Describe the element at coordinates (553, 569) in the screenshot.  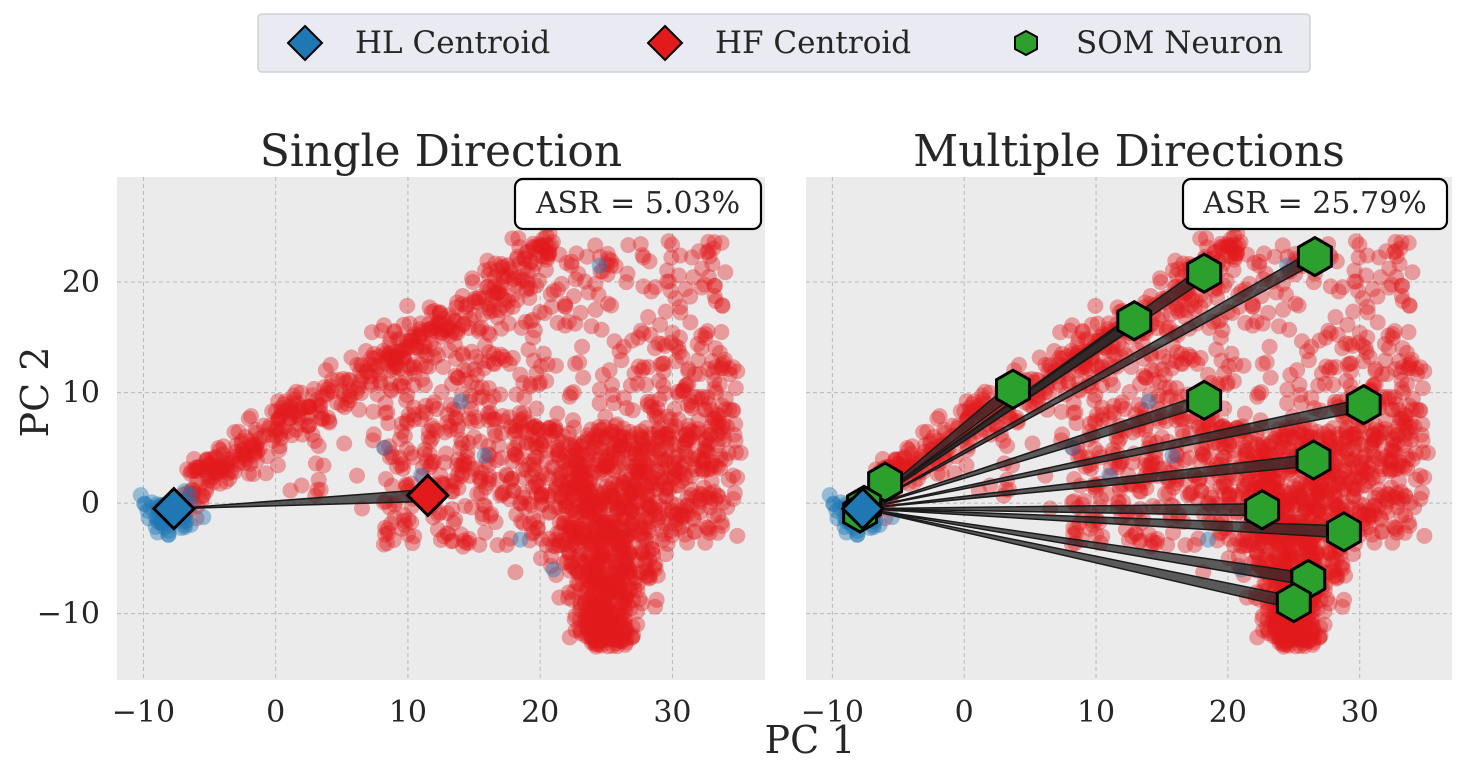
I see `hl-point` at that location.